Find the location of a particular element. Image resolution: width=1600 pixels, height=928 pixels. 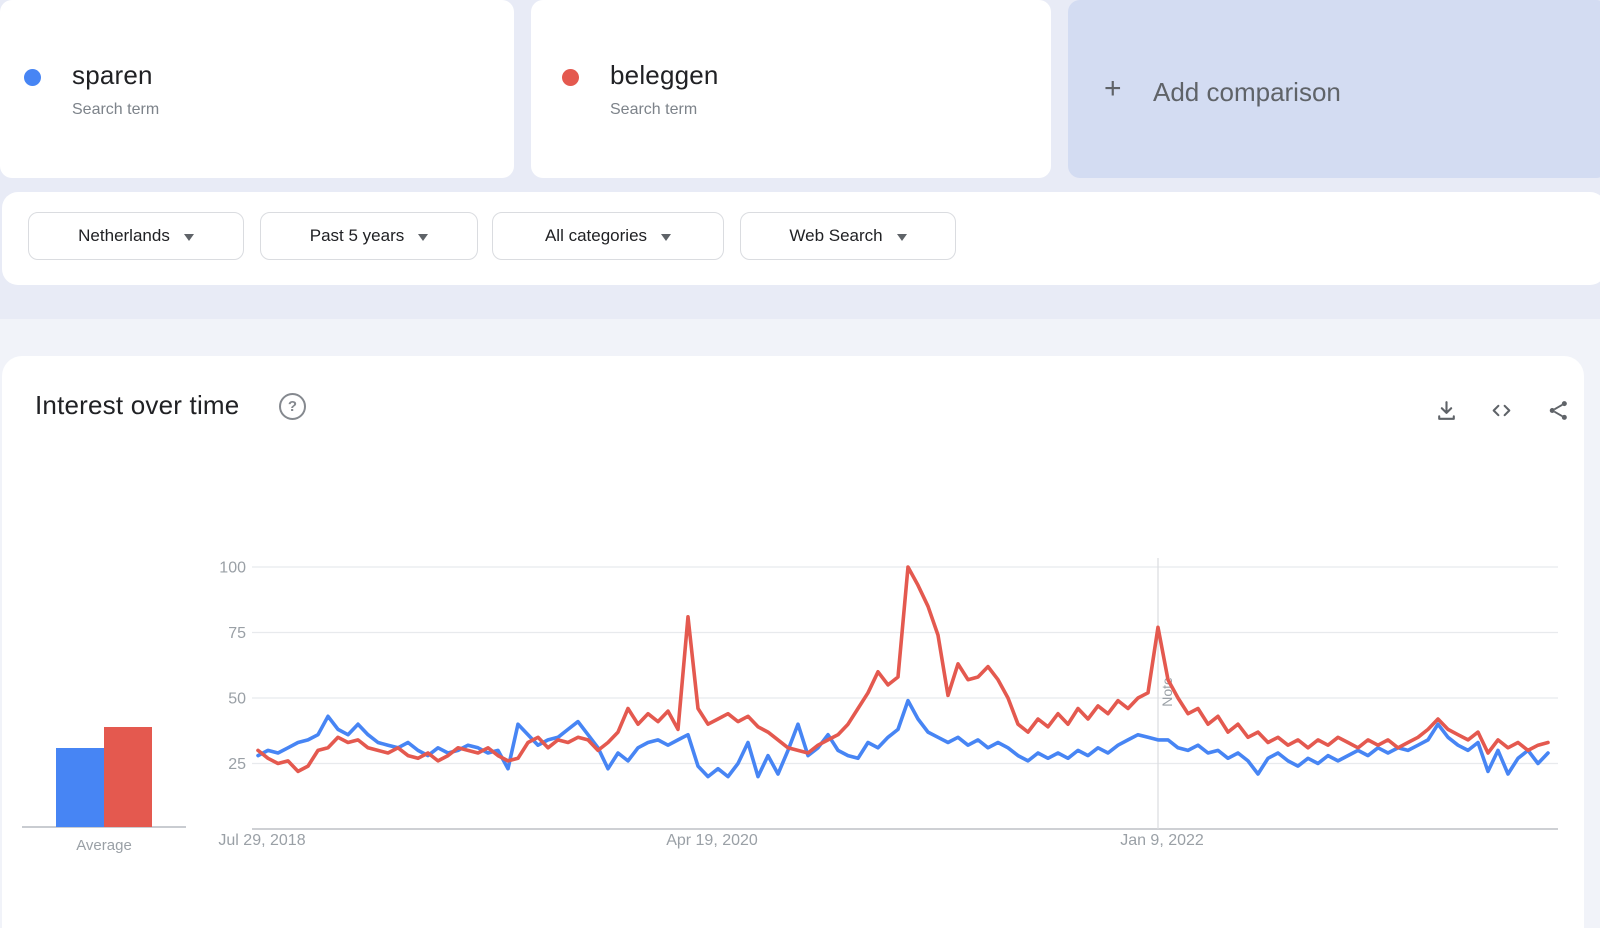

code-icon is located at coordinates (1501, 410).